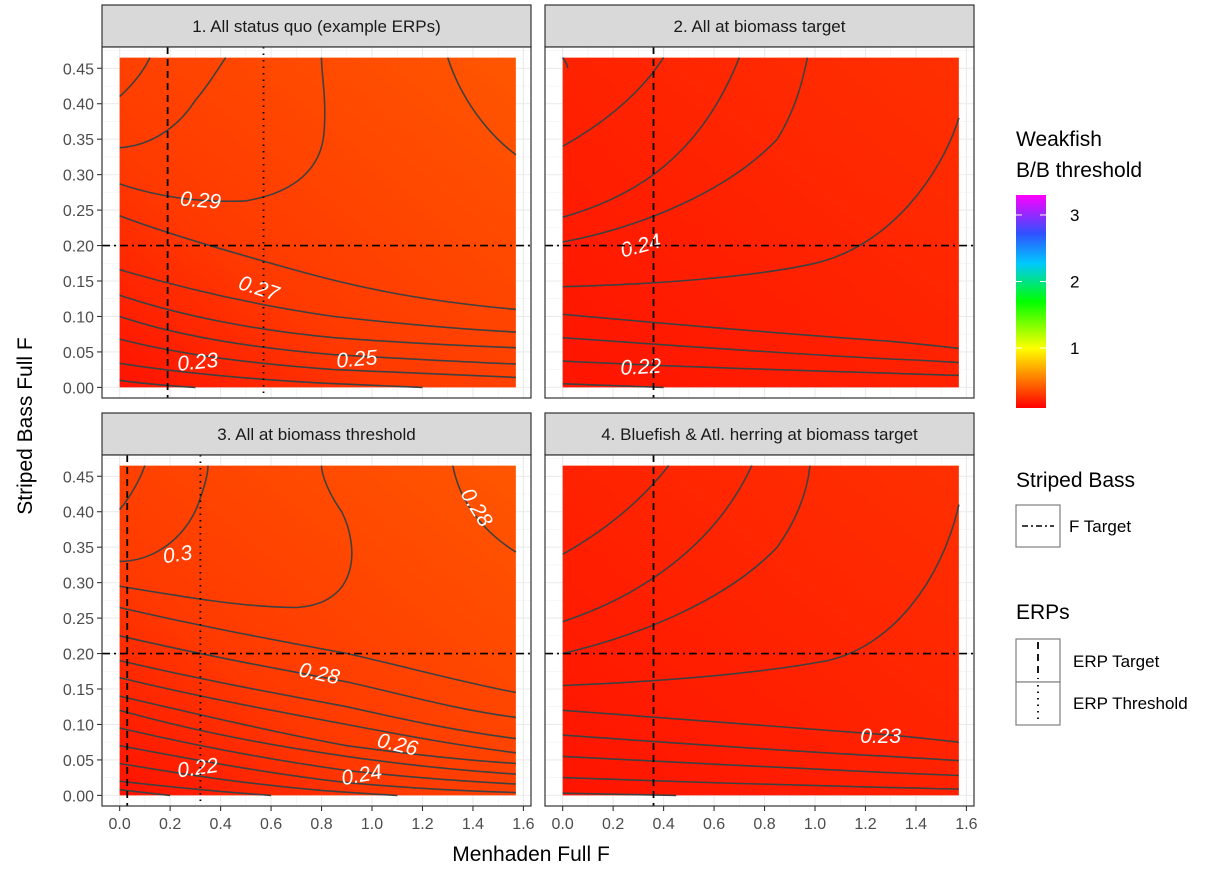 This screenshot has height=871, width=1230. I want to click on y-axis-title: Striped Bass Full F, so click(25, 425).